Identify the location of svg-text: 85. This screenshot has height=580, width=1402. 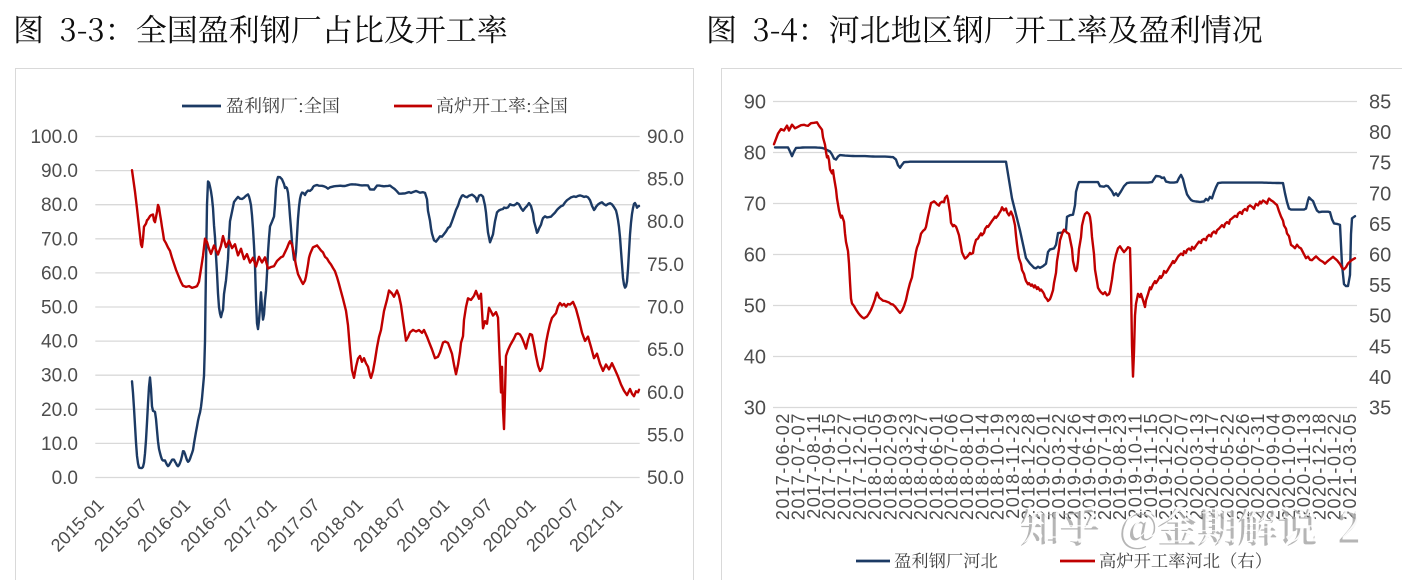
(1380, 103).